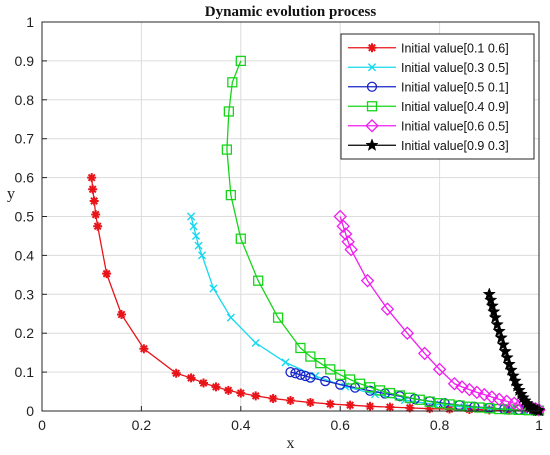 This screenshot has width=550, height=455. I want to click on legend-entry: Initial value[0.4 0.9], so click(428, 107).